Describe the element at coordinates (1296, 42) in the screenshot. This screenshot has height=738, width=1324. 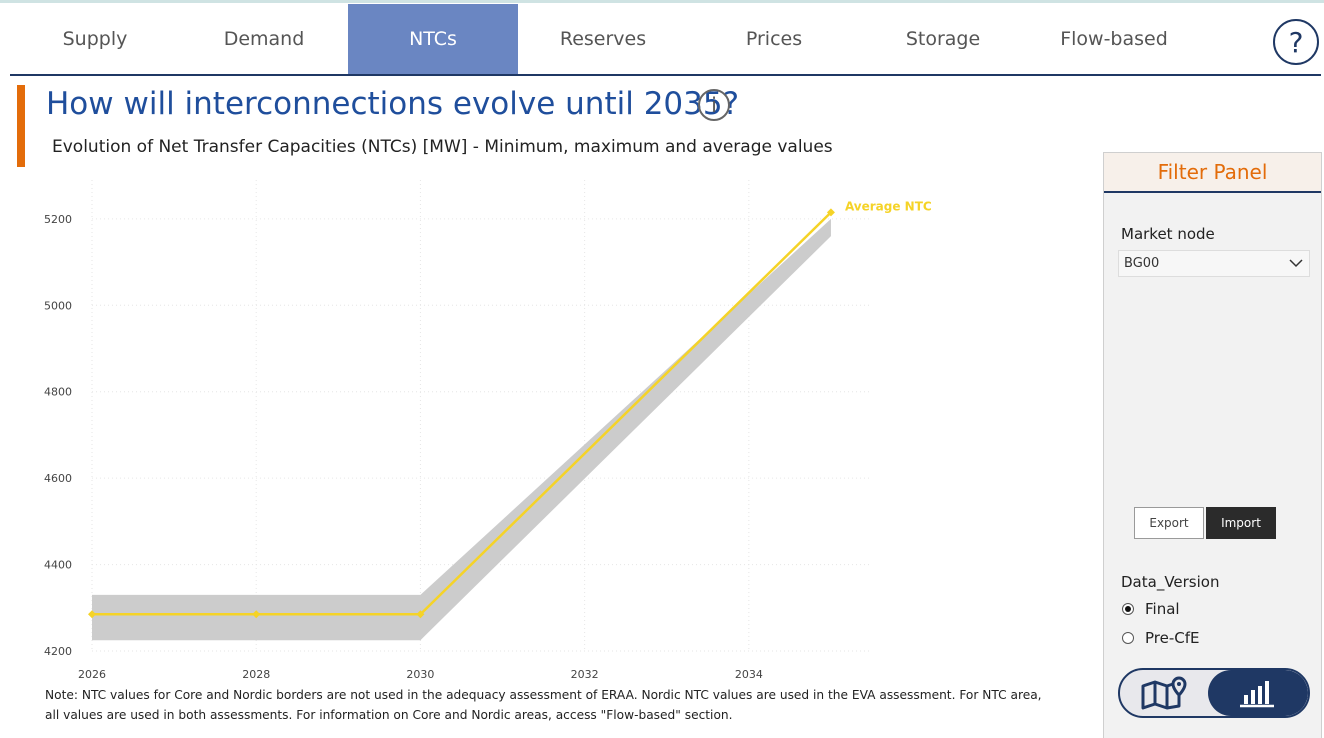
I see `question-mark-icon: ?` at that location.